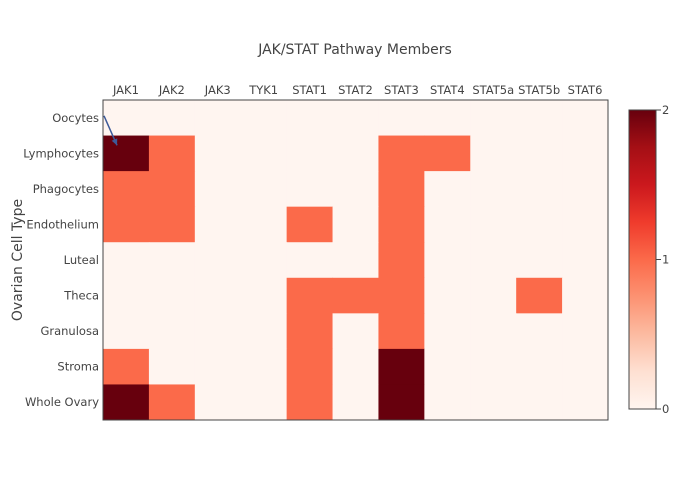 The image size is (700, 500). I want to click on heatmap-cell-stroma-stat3, so click(401, 366).